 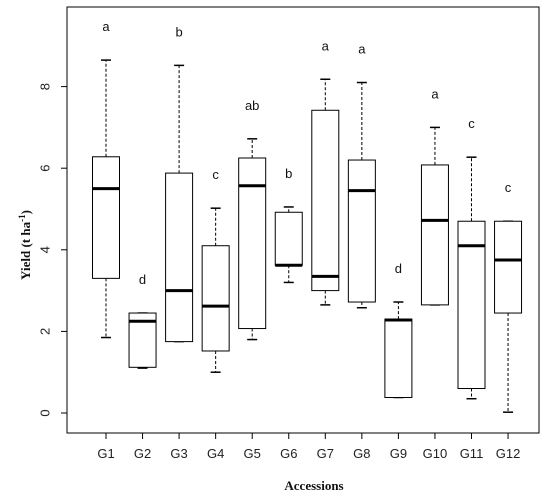 I want to click on box-G12: c, so click(x=508, y=296).